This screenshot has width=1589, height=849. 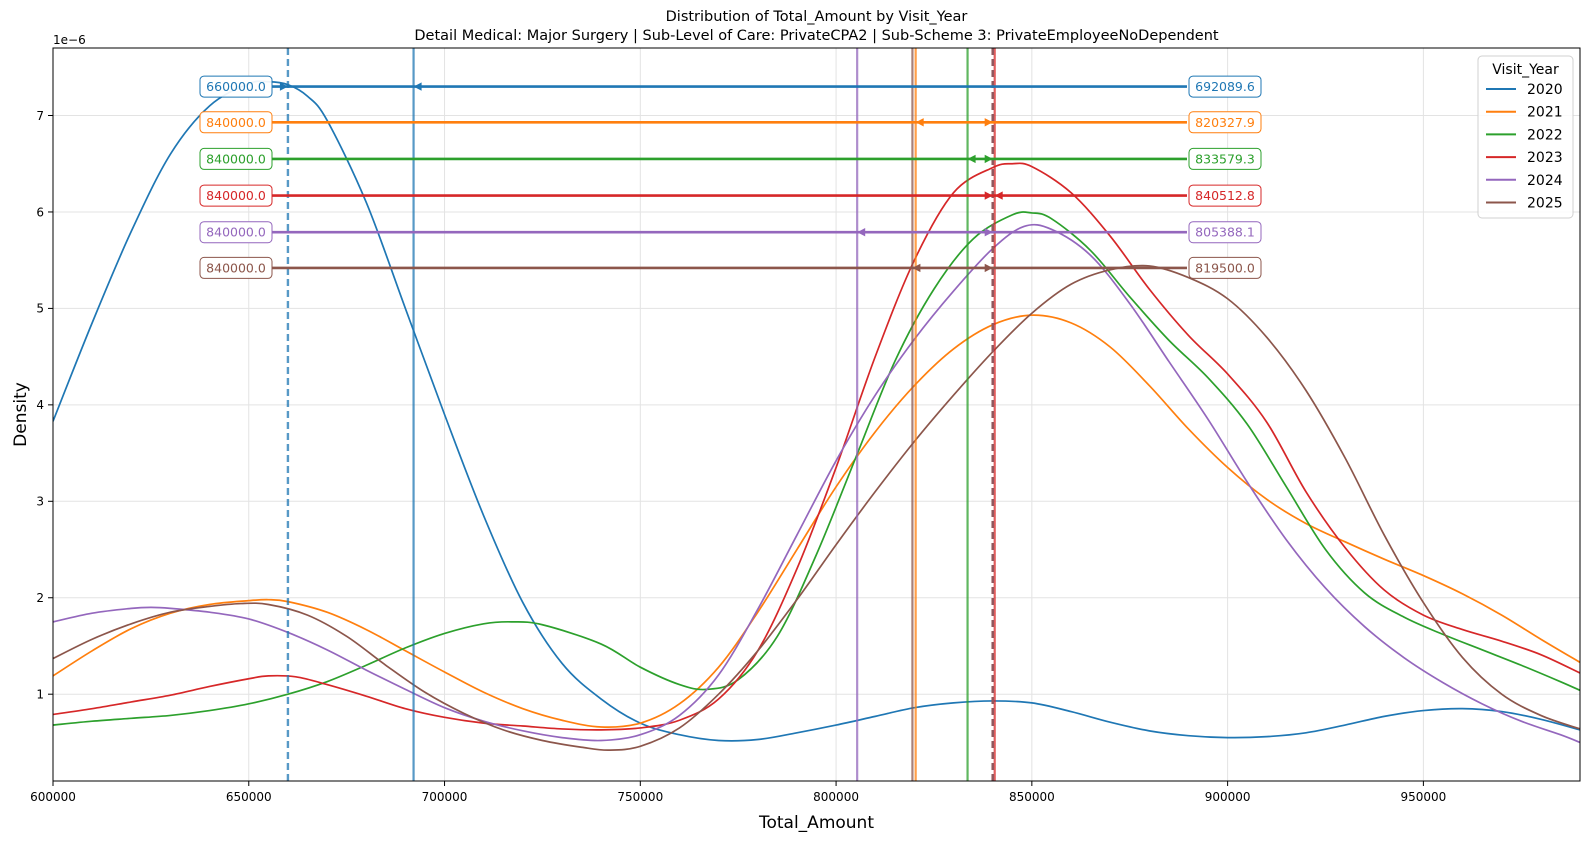 I want to click on x-axis-title: Total_Amount, so click(x=816, y=823).